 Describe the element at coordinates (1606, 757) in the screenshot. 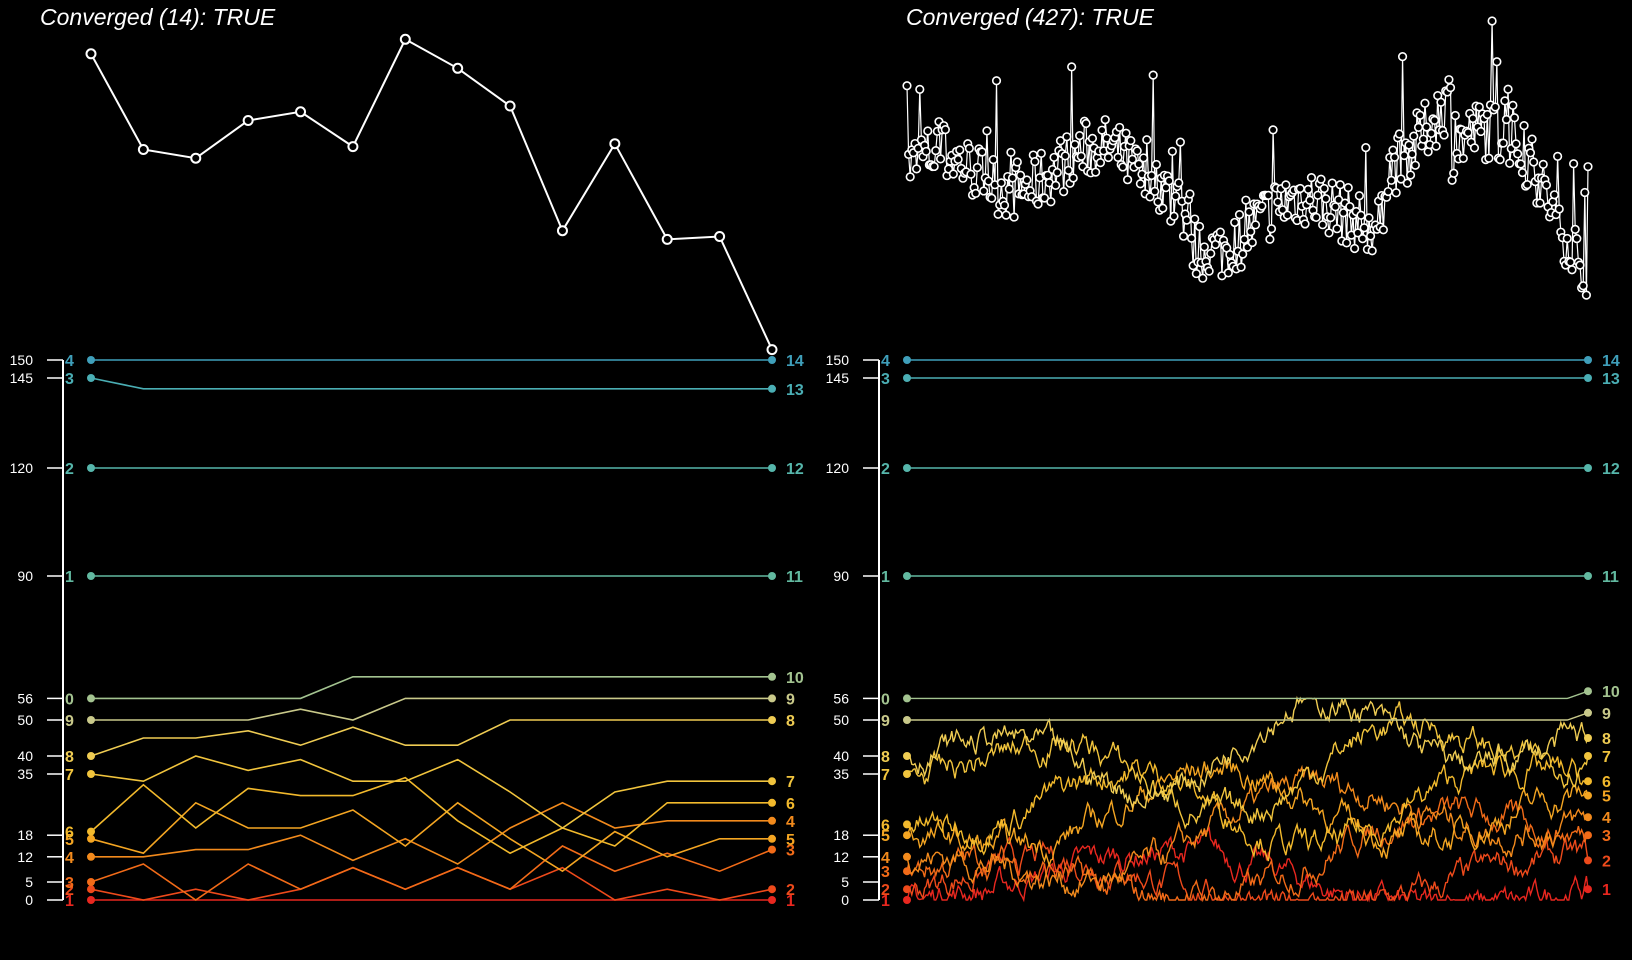

I see `series-end-label: 7` at that location.